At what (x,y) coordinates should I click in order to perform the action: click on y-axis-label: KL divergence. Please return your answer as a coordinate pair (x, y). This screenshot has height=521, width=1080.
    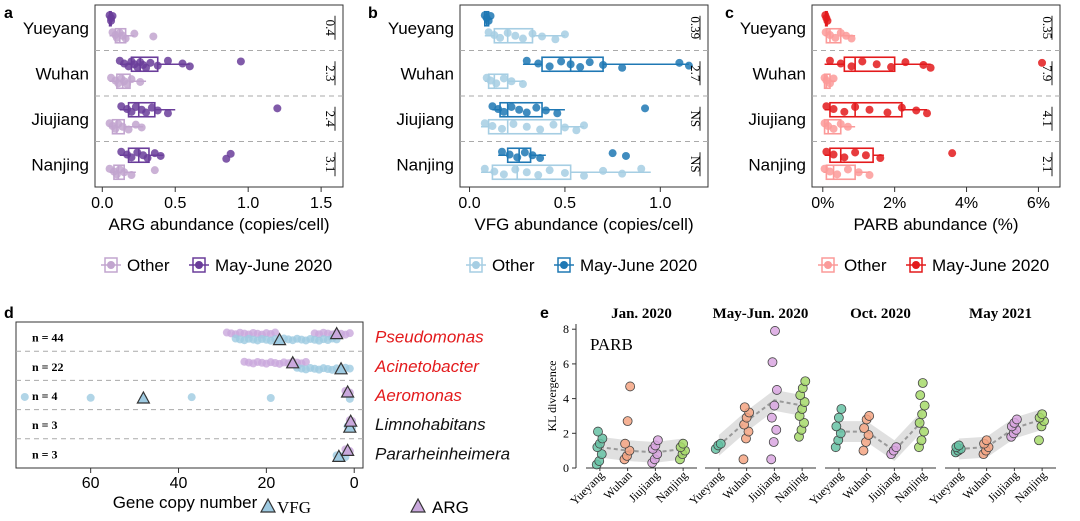
    Looking at the image, I should click on (552, 396).